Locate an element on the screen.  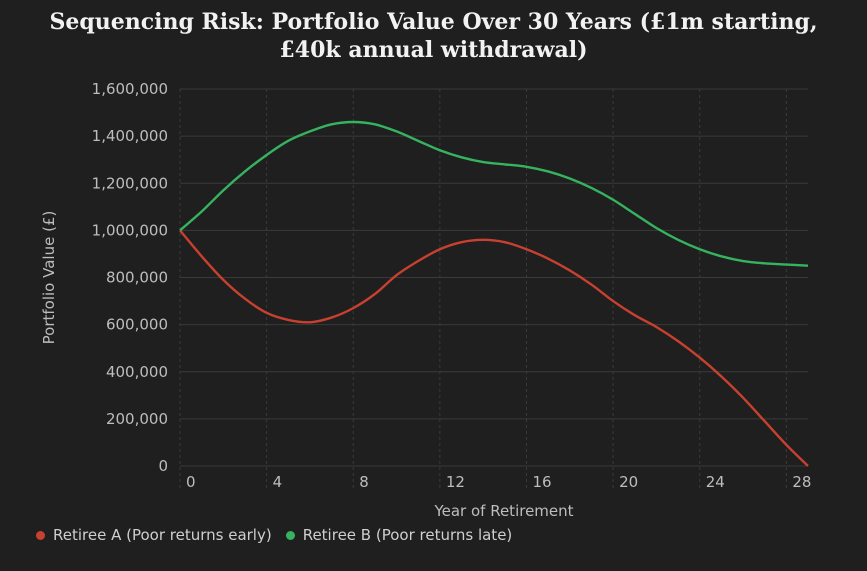
legend-item-series-a: Retiree A (Poor returns early) is located at coordinates (154, 535).